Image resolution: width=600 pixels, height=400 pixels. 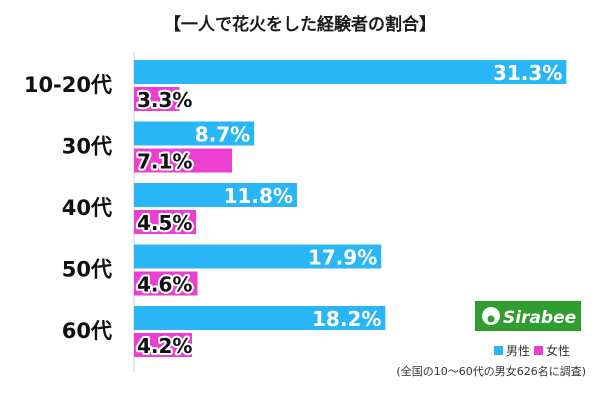 What do you see at coordinates (532, 350) in the screenshot?
I see `legend: 男性 女性` at bounding box center [532, 350].